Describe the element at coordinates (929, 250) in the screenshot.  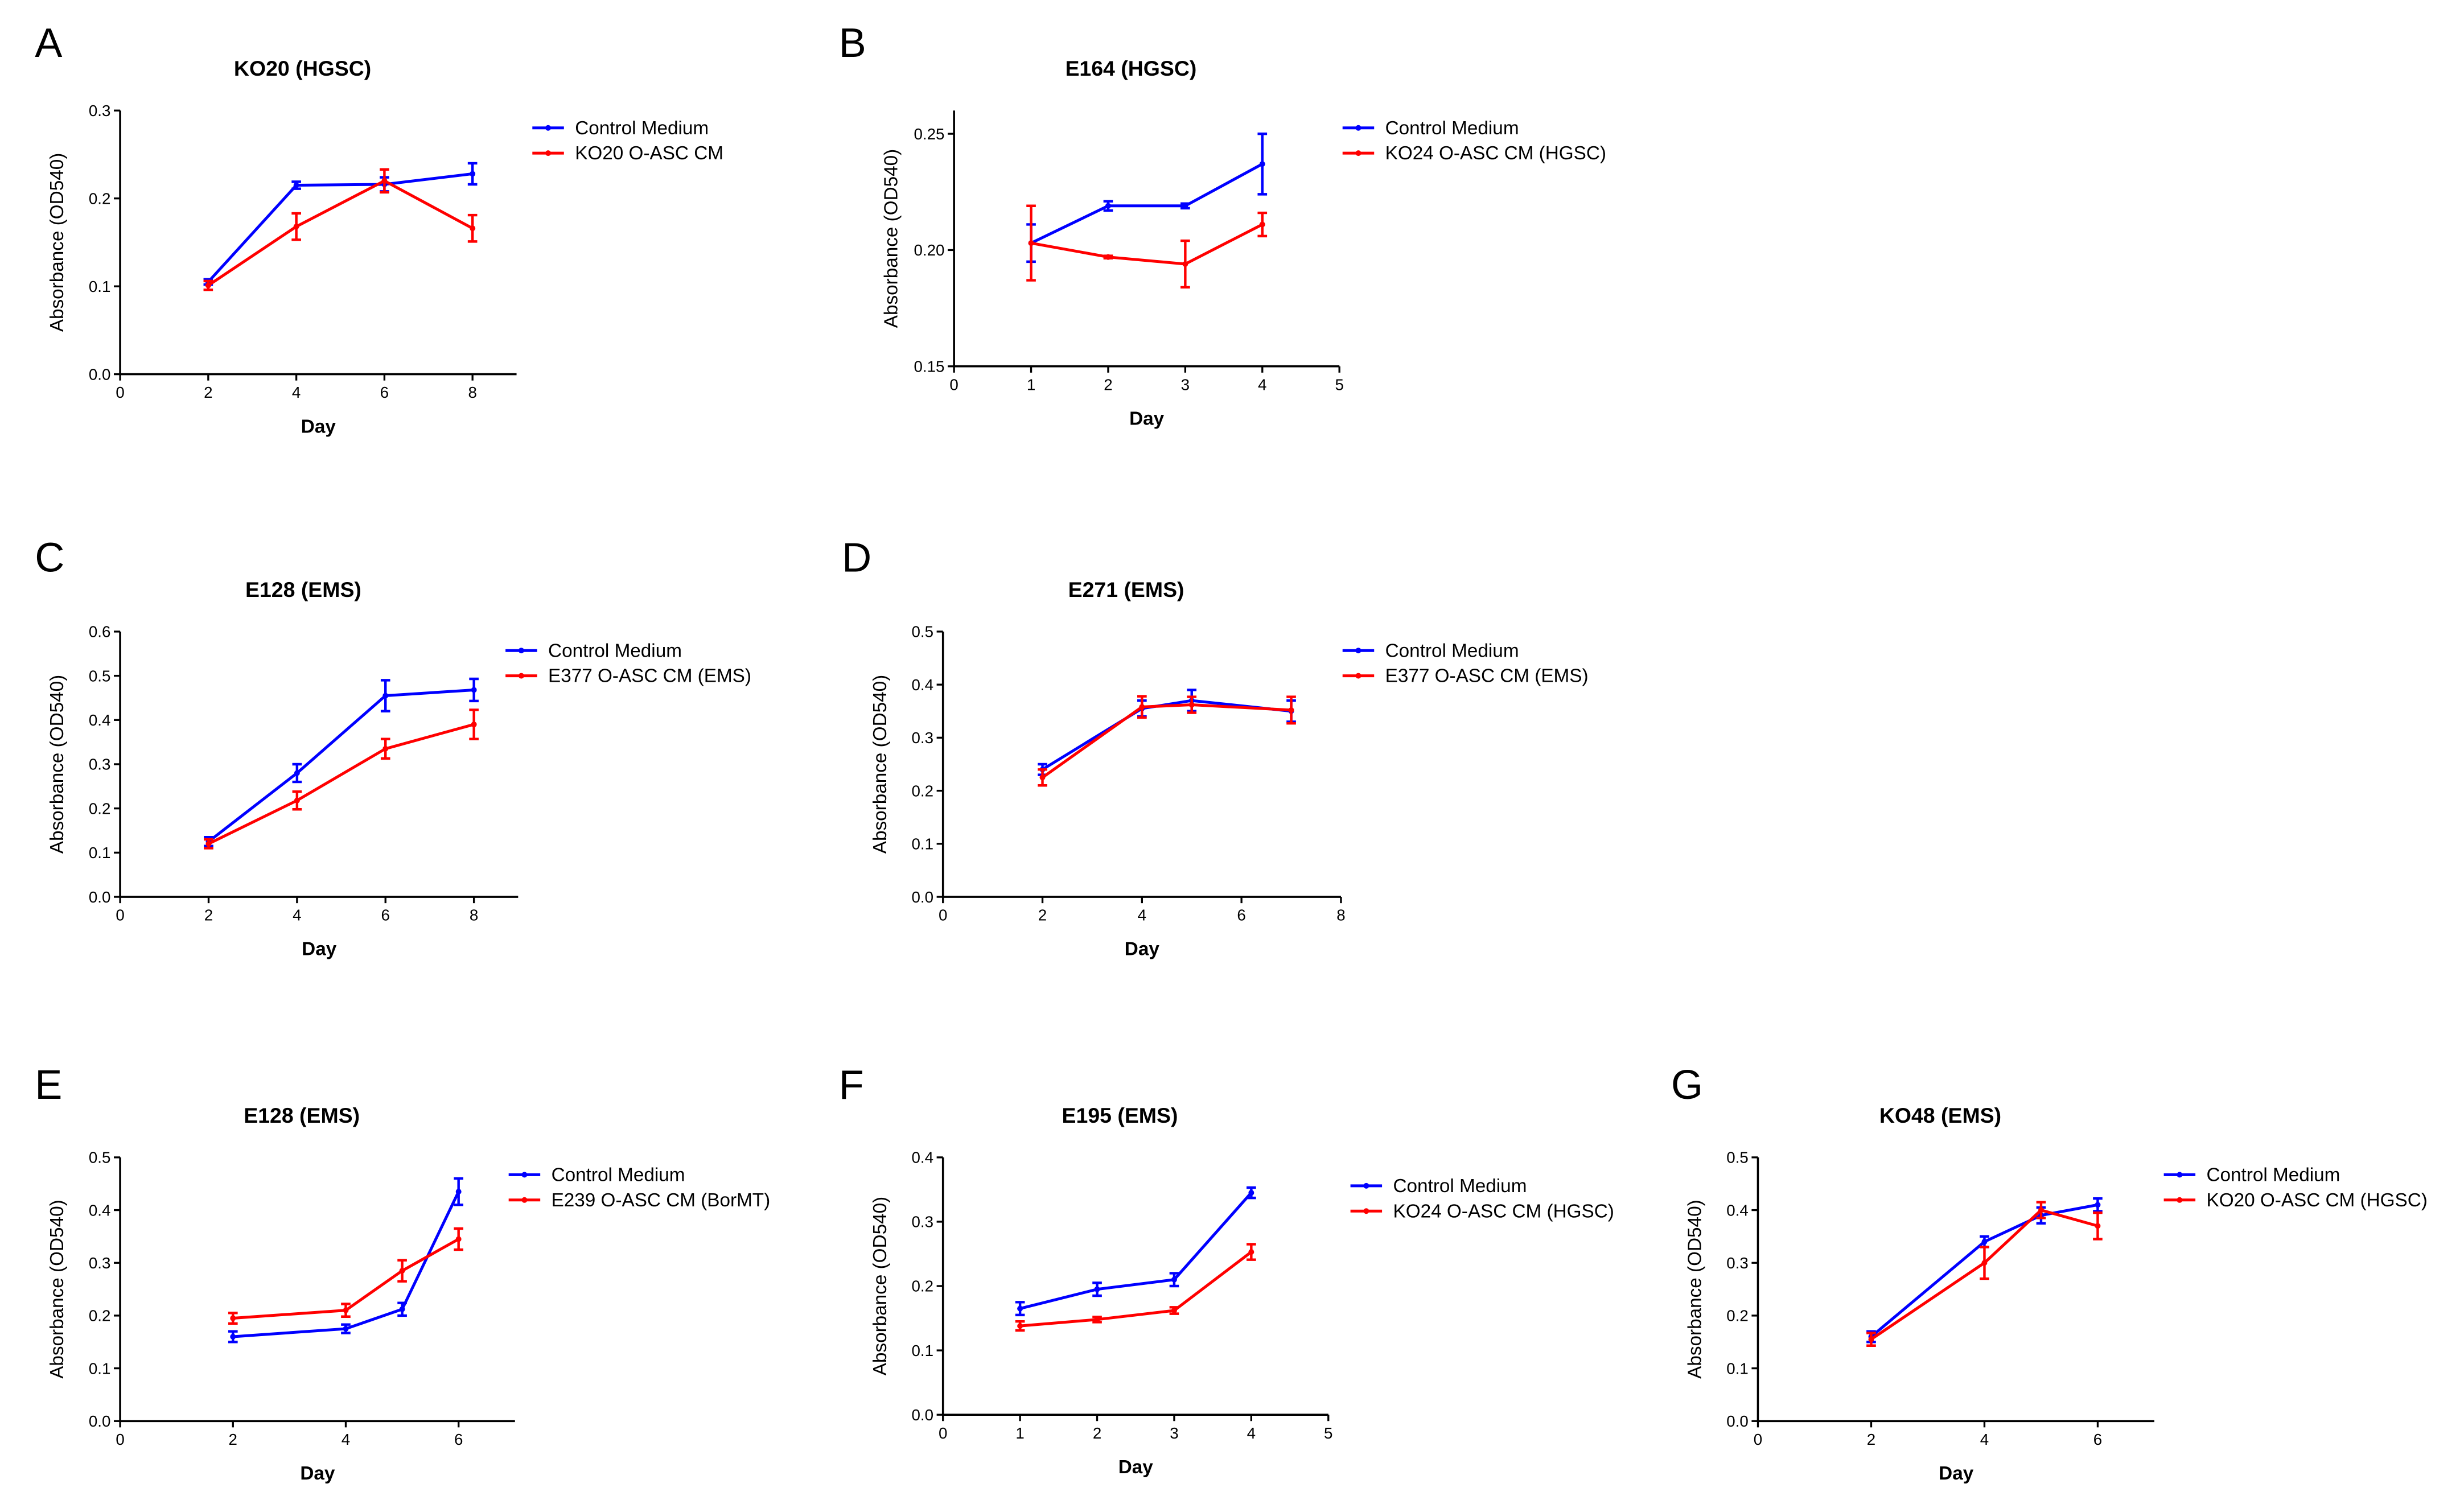
I see `y-tick-label: 0.20` at that location.